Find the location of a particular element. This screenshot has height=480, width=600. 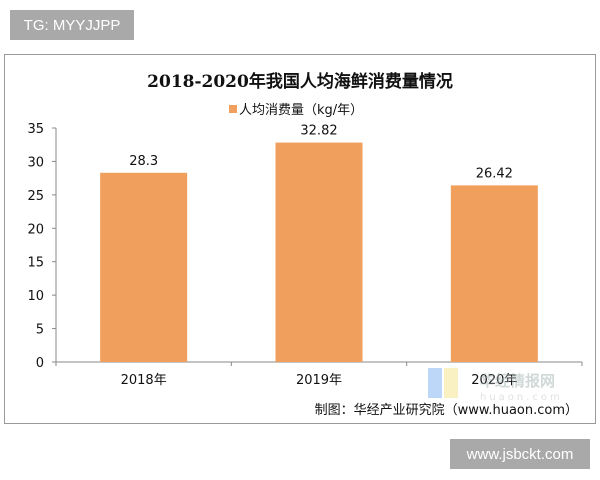

x-tick-label: 2018年 is located at coordinates (144, 380).